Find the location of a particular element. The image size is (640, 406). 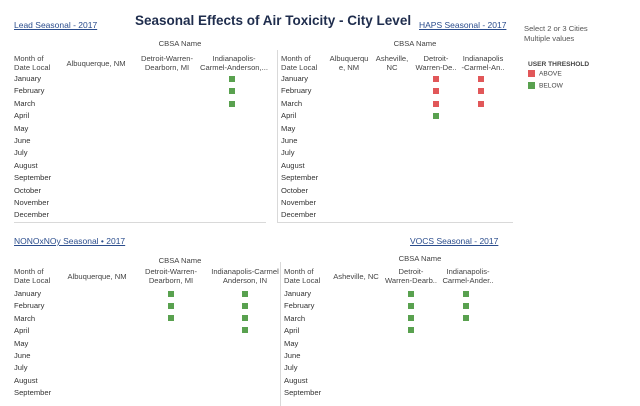

haps-mark-indy-mar is located at coordinates (481, 104).